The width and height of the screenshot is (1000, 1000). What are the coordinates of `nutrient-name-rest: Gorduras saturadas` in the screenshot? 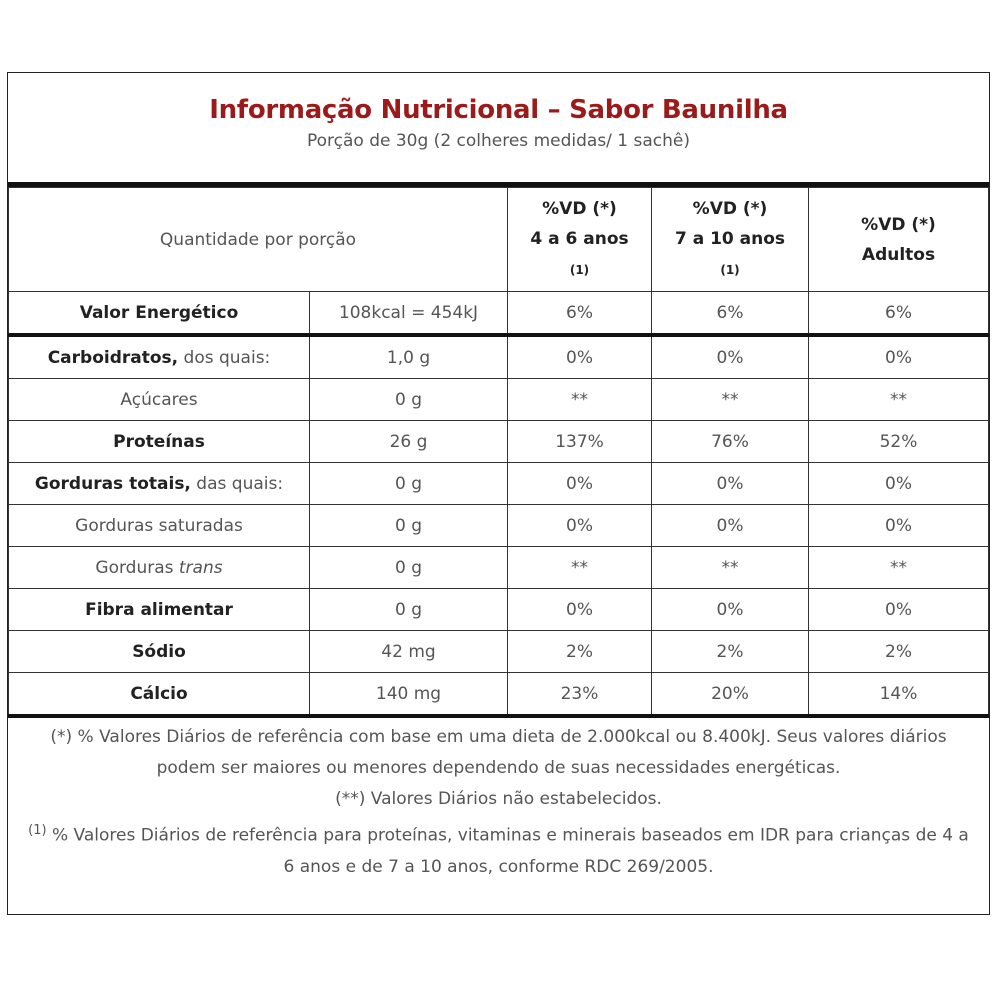 It's located at (159, 525).